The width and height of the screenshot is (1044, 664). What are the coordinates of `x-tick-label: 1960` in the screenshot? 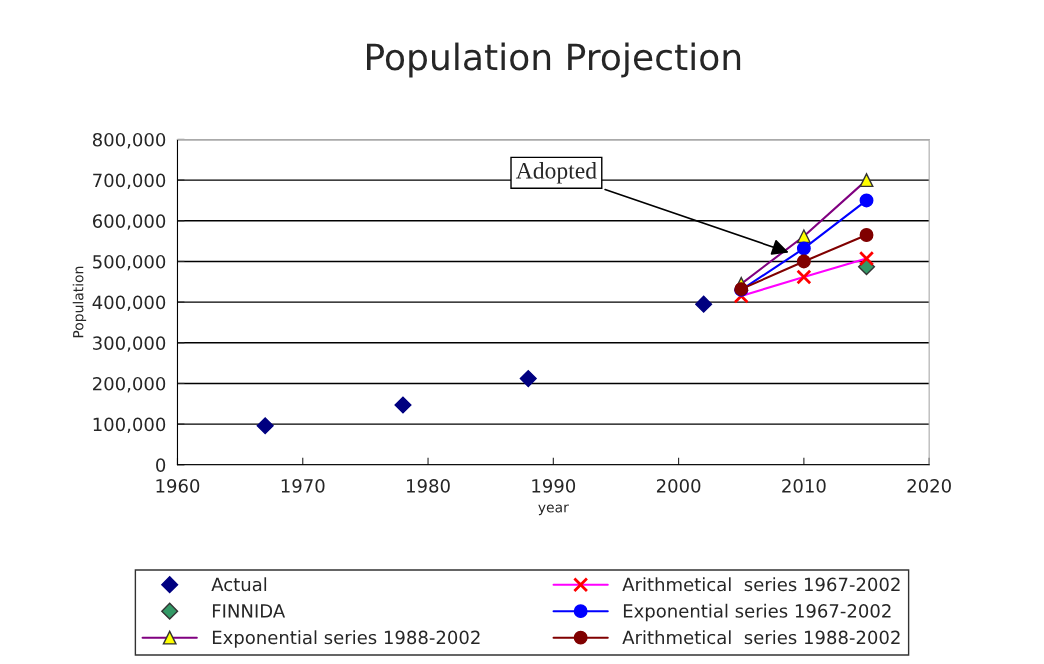 It's located at (178, 486).